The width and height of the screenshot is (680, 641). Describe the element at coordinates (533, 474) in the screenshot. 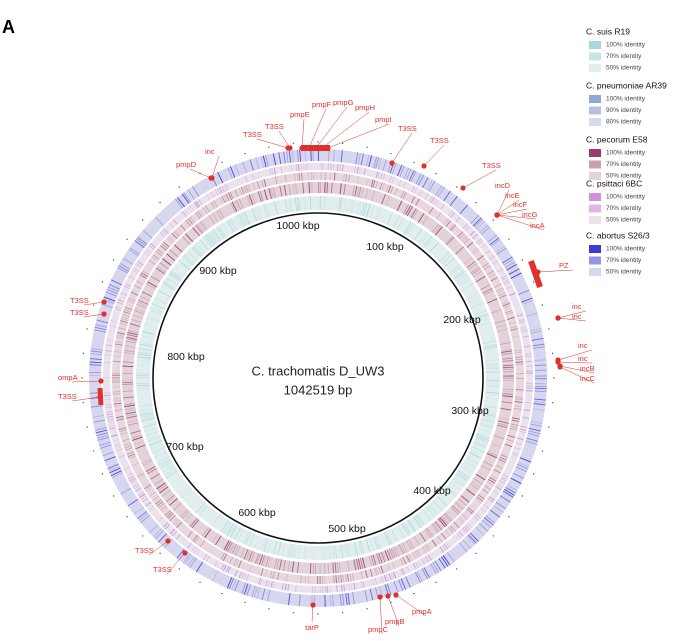

I see `outer-dot` at that location.